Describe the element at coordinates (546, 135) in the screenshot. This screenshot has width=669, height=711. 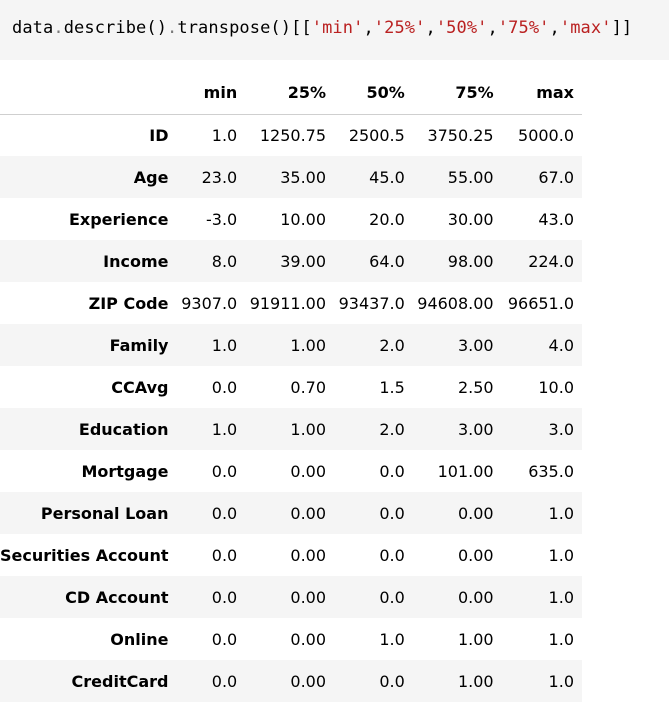
I see `table-cell: 5000.0` at that location.